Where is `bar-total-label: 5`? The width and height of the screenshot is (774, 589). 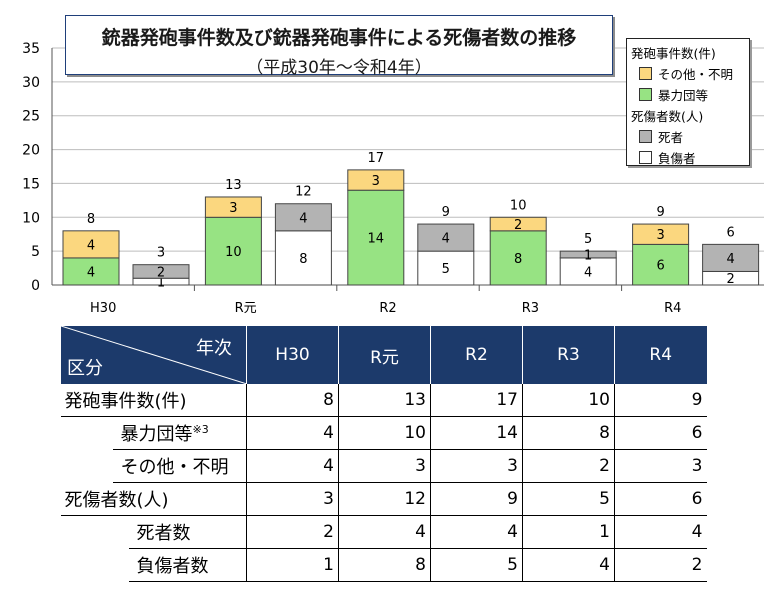
bar-total-label: 5 is located at coordinates (588, 239).